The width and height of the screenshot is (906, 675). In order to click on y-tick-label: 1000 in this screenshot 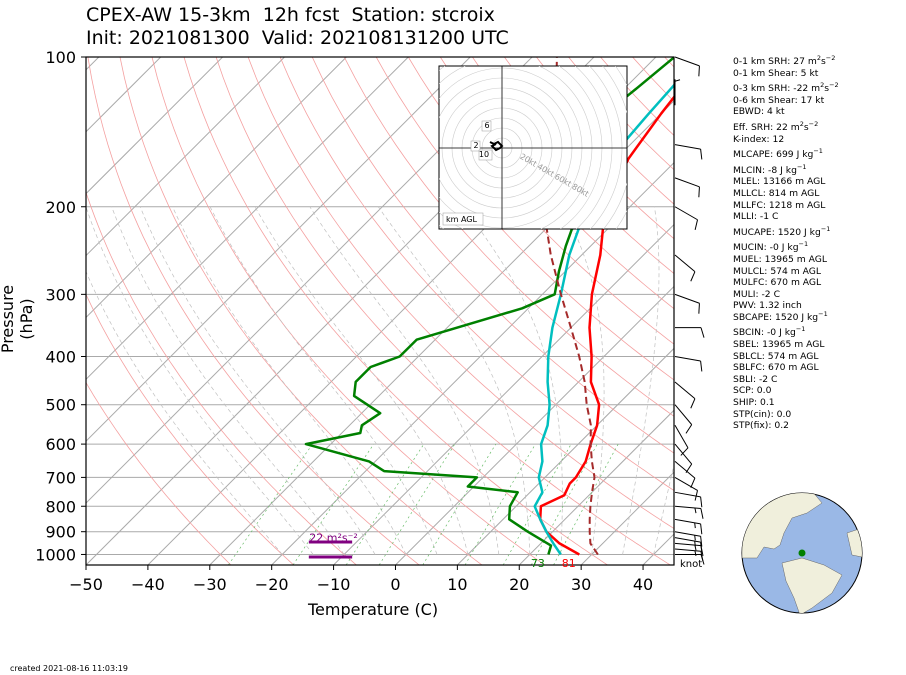, I will do `click(55, 554)`.